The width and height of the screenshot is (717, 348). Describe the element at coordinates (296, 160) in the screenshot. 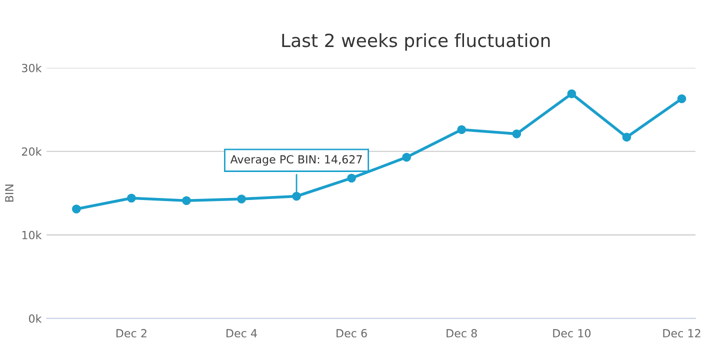

I see `annotation: Average PC BIN: 14,627` at that location.